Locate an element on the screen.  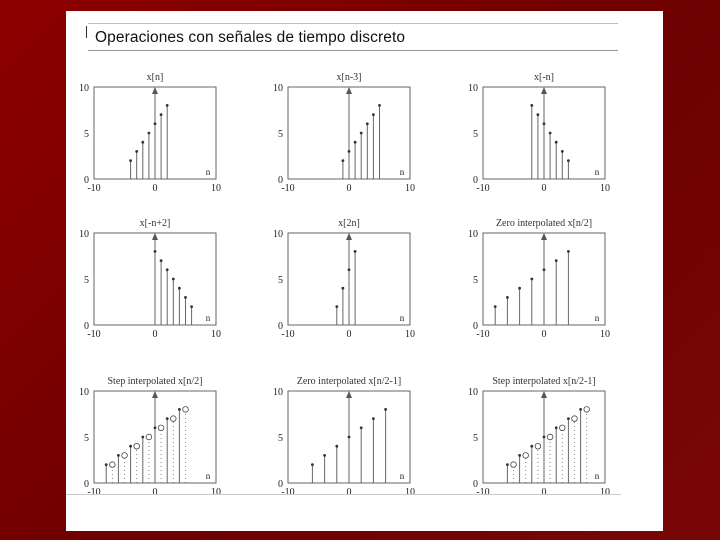
plot-title: Zero interpolated x[n/2] is located at coordinates (544, 223).